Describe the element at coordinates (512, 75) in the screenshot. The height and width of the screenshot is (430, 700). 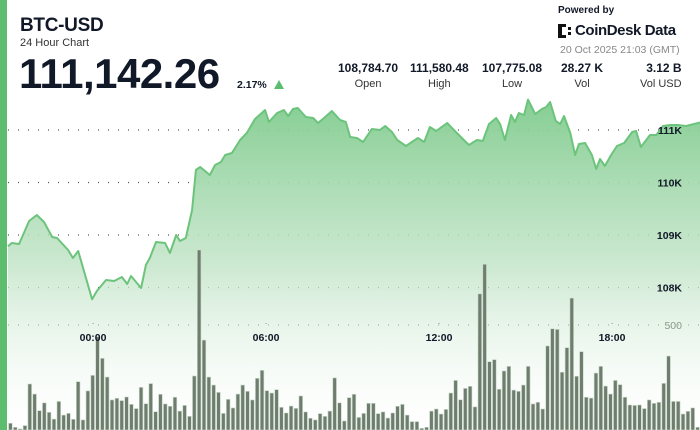
I see `stat-low: 107,775.08 Low` at that location.